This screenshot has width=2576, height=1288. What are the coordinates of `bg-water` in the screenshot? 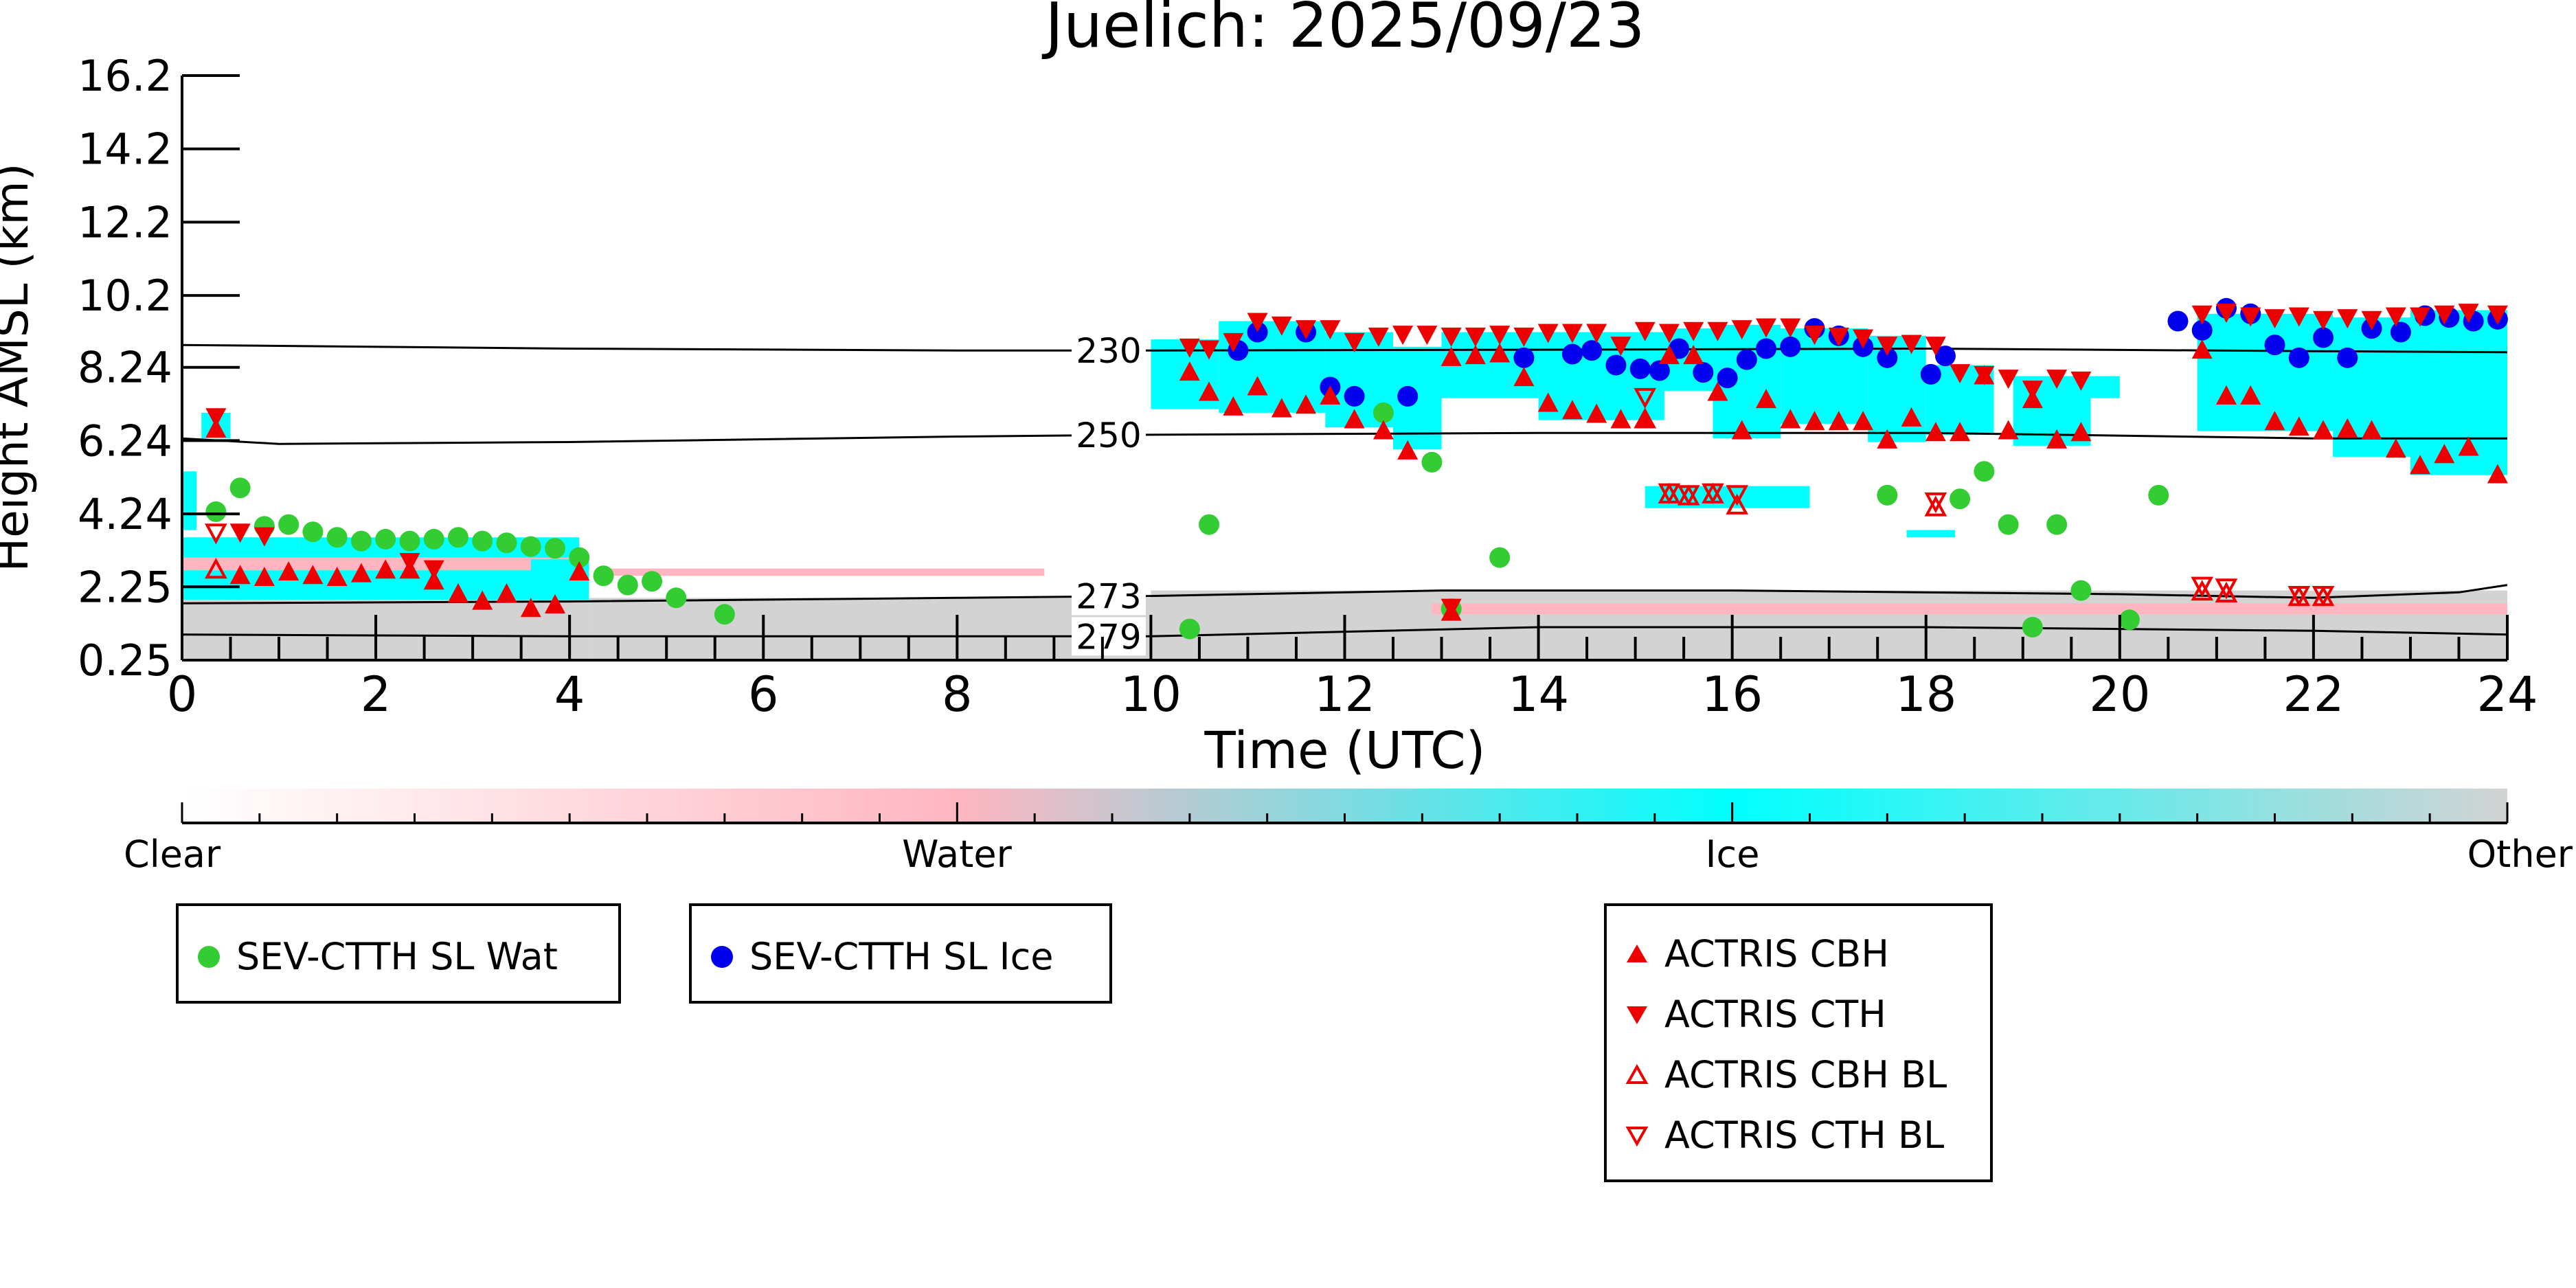 It's located at (381, 564).